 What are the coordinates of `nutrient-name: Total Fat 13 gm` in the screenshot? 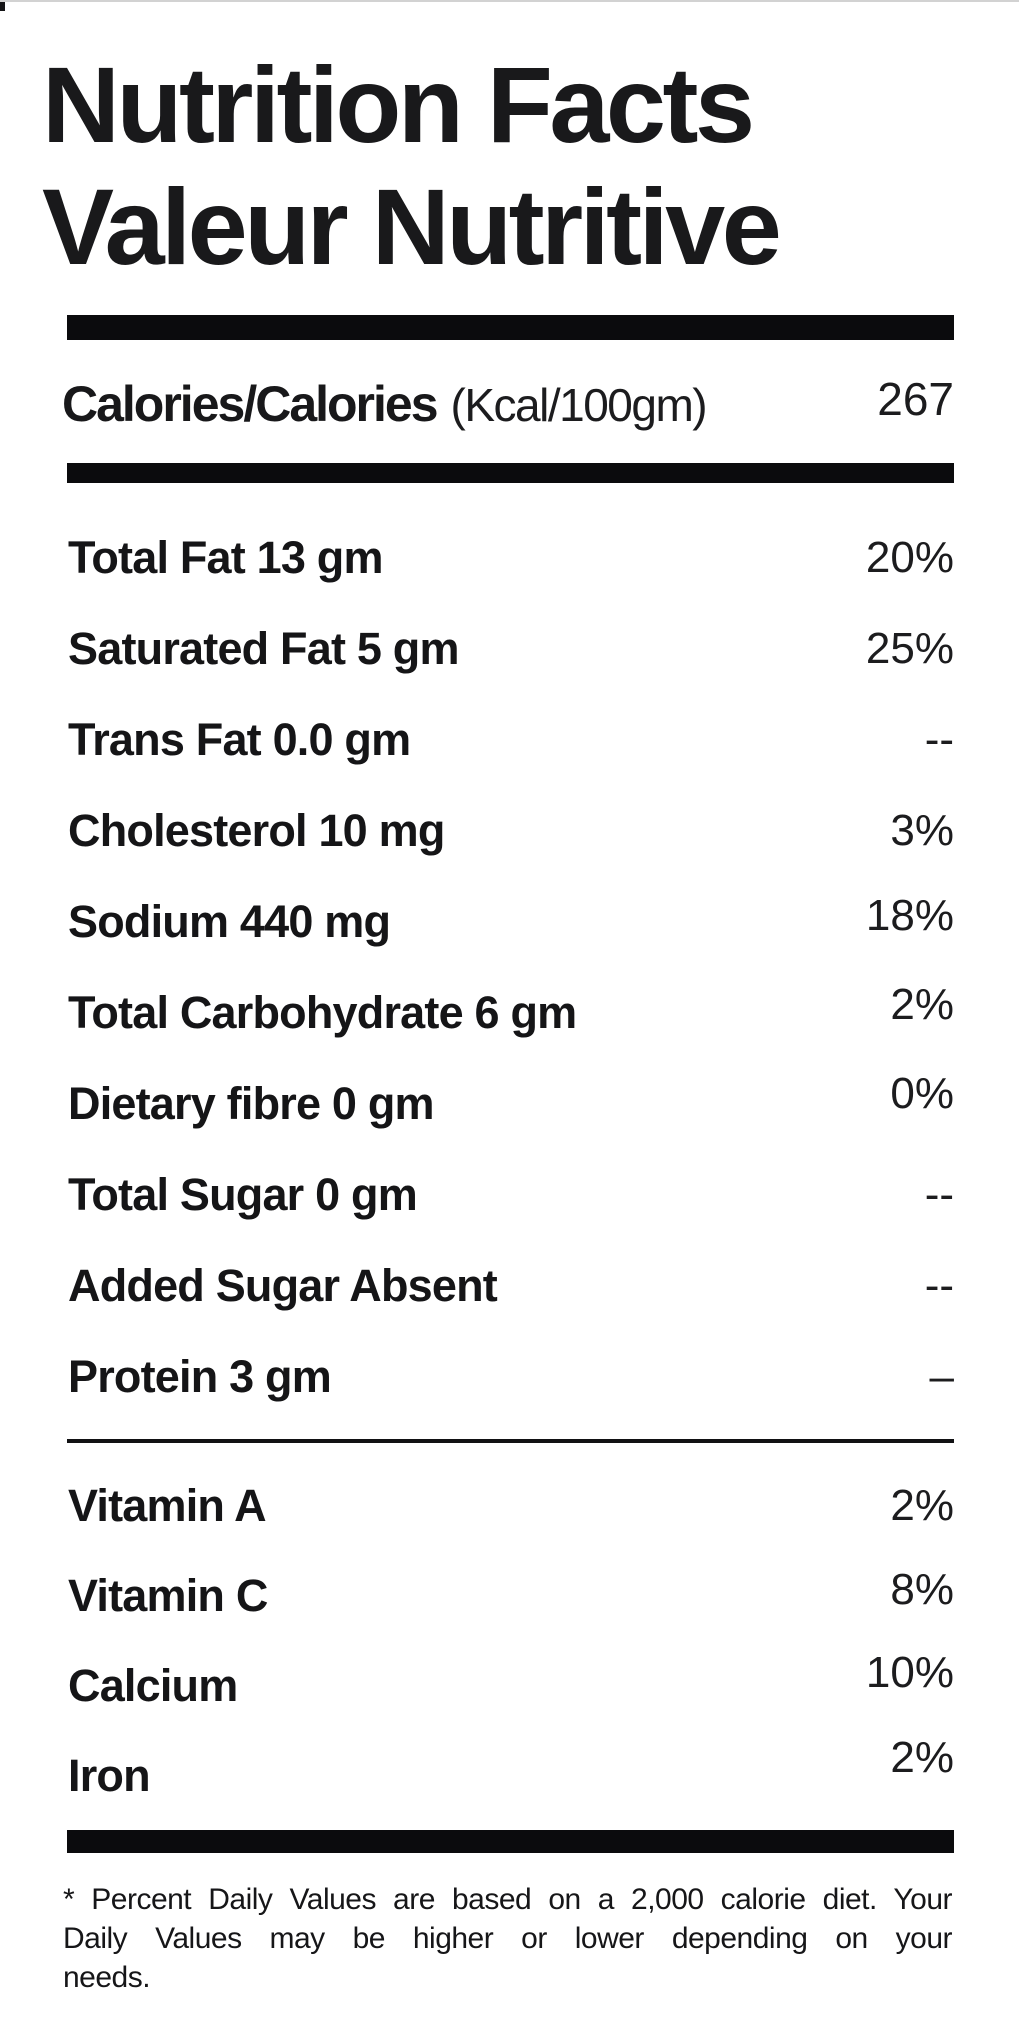 It's located at (226, 557).